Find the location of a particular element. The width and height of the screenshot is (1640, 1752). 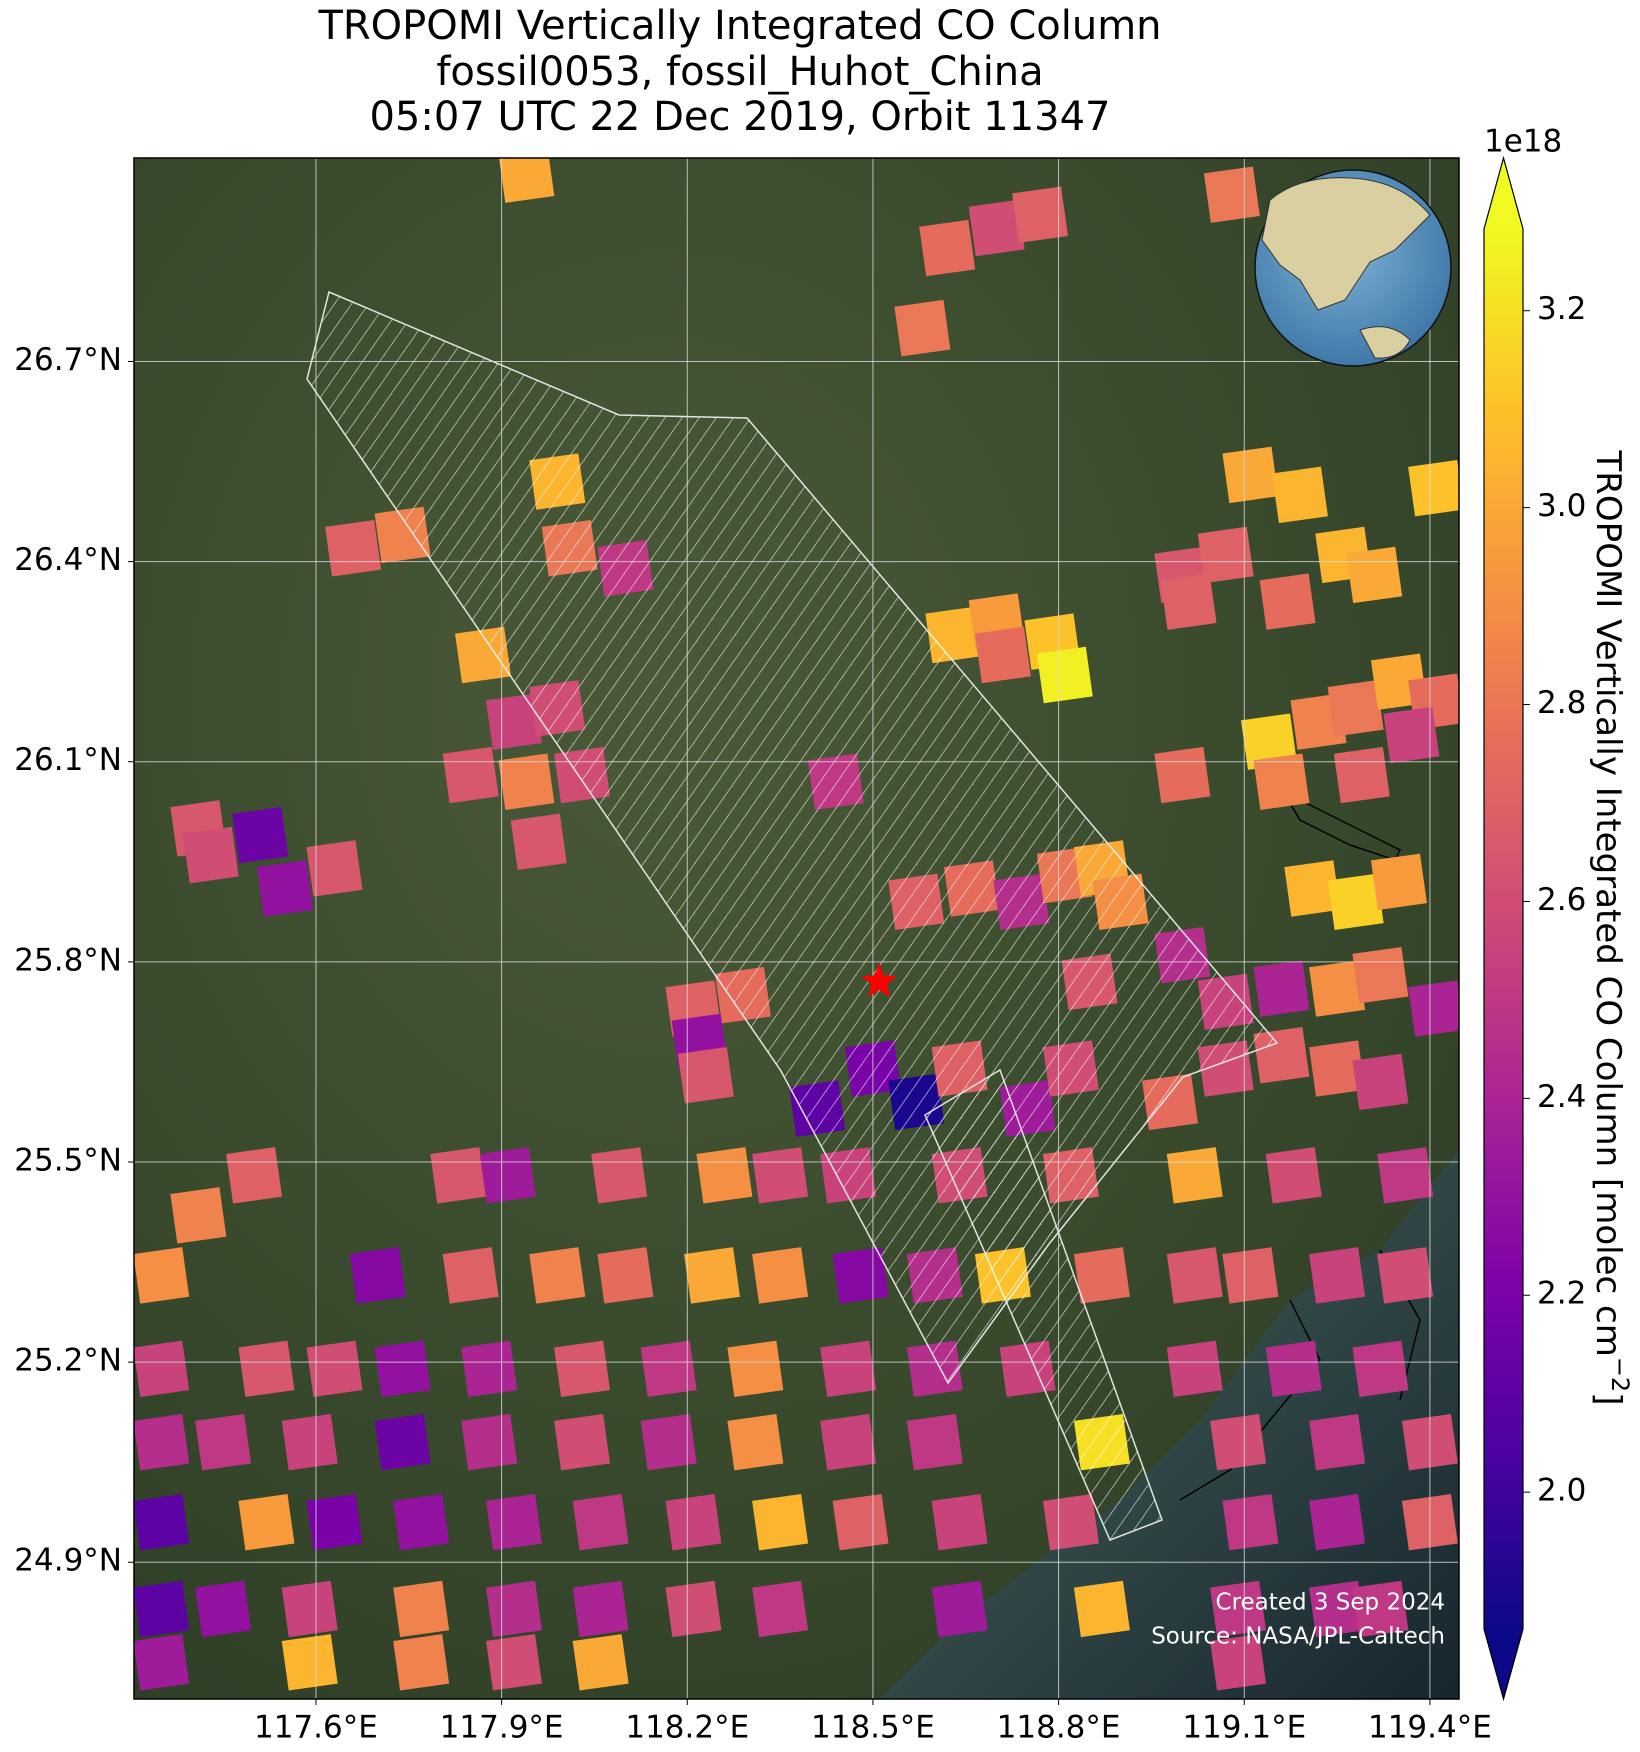

footprint-grid is located at coordinates (1043, 1304).